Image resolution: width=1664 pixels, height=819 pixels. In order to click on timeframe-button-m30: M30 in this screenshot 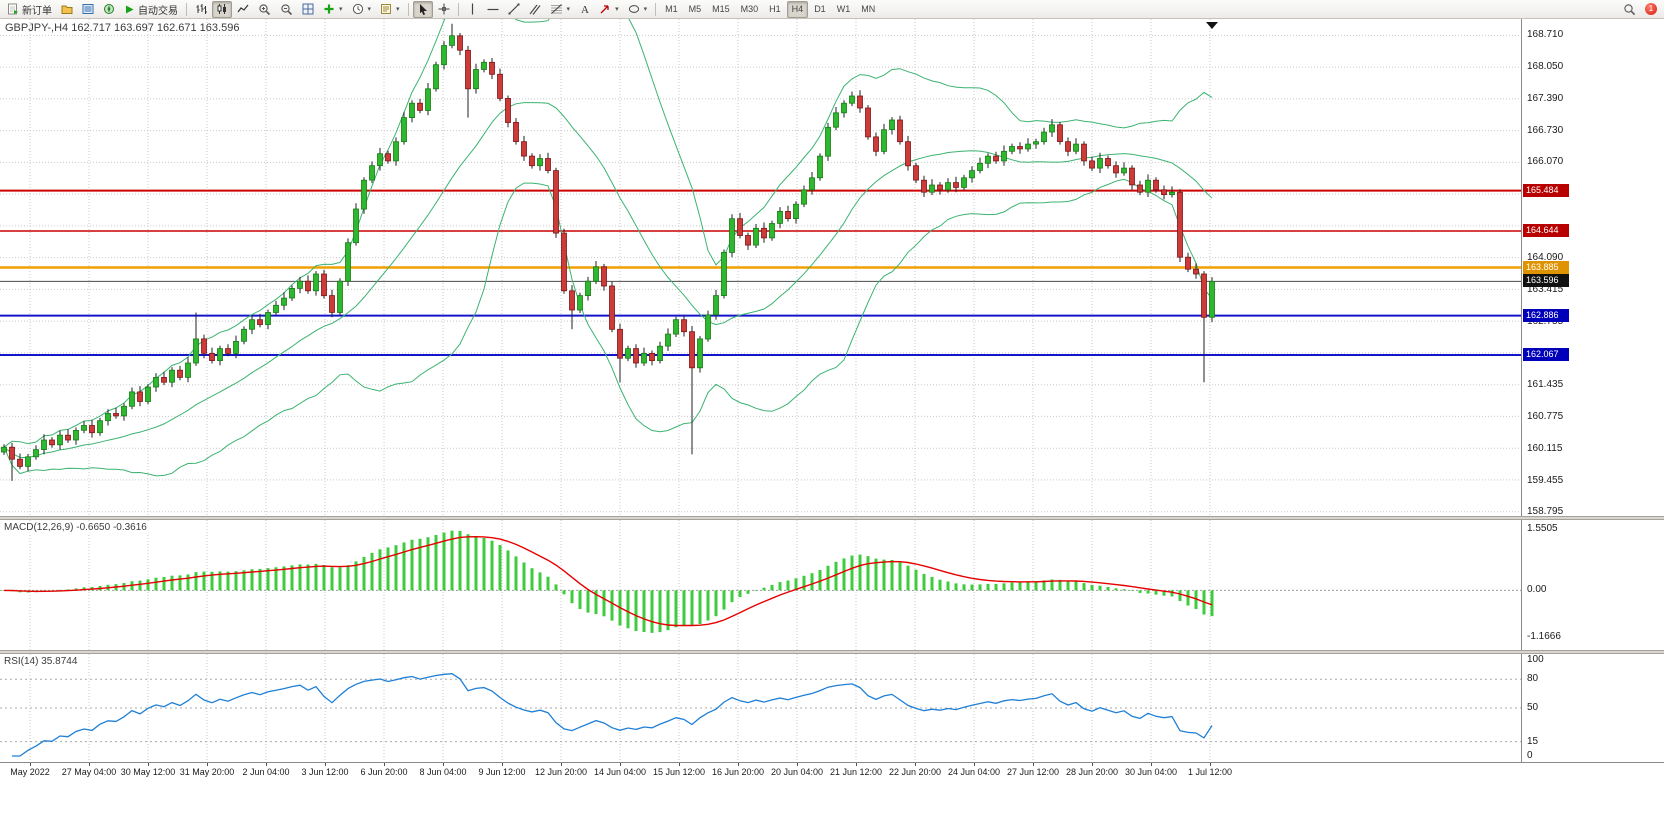, I will do `click(749, 9)`.